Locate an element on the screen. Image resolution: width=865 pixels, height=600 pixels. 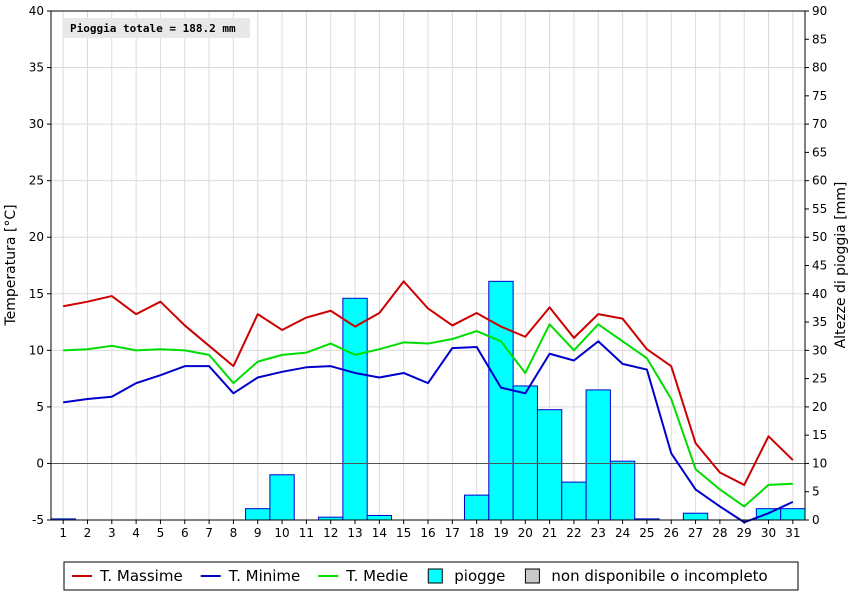
legend-item-piogge: piogge is located at coordinates (466, 576).